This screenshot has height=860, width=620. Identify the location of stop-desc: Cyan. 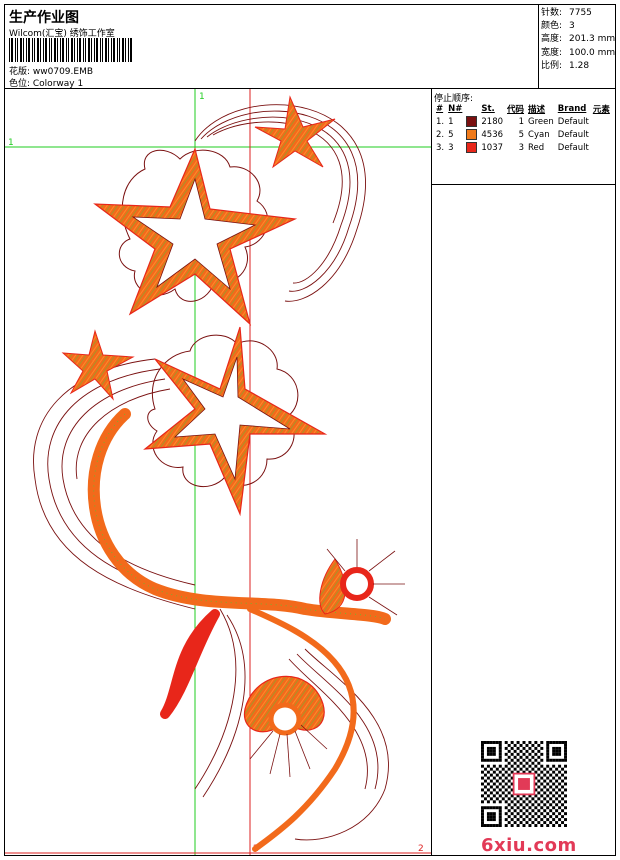
(539, 134).